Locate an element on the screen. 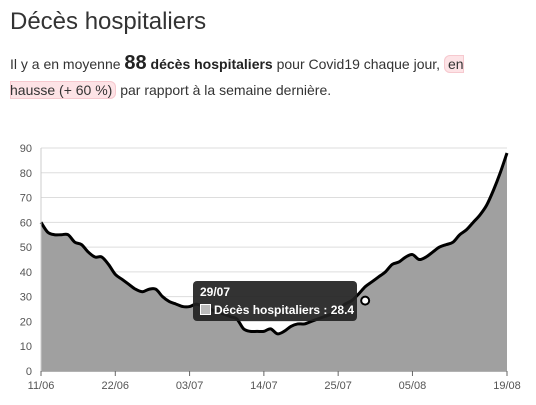  y-tick-label: 10 is located at coordinates (26, 347).